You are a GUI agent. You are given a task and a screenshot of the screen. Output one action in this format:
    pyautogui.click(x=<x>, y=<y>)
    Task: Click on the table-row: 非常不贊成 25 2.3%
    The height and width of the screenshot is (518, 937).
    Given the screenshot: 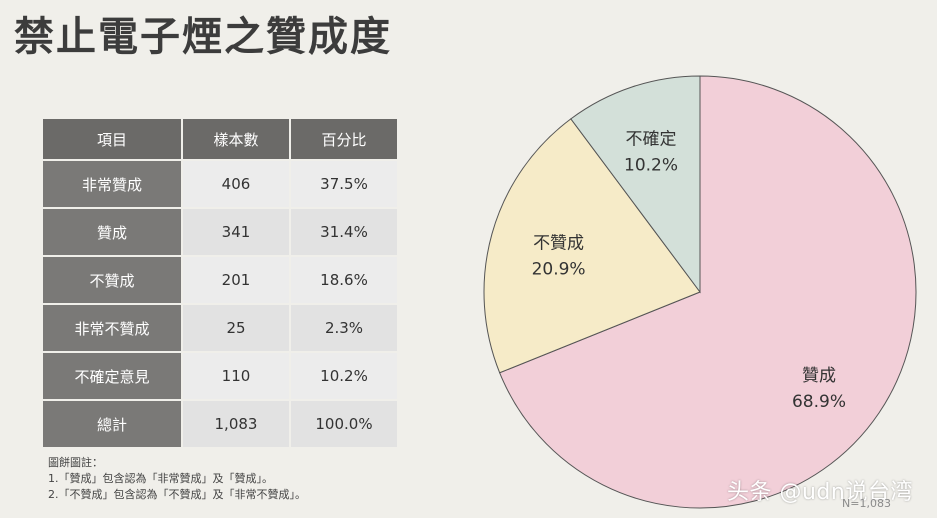 What is the action you would take?
    pyautogui.click(x=220, y=328)
    